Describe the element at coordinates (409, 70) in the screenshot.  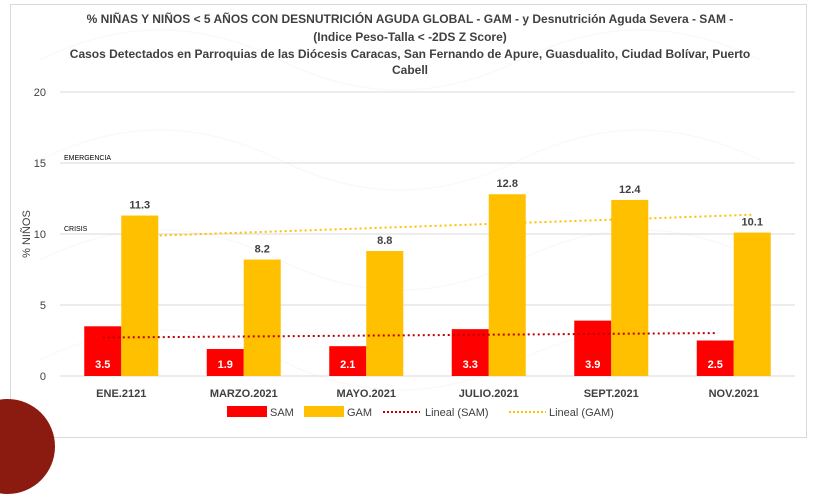
I see `chart-title-line-4: Cabell` at that location.